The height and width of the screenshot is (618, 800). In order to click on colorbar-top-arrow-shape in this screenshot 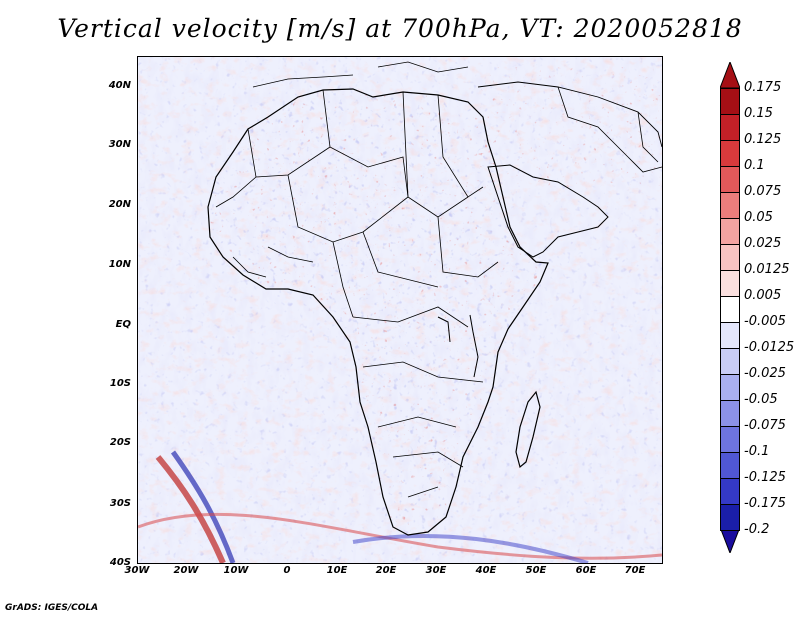, I will do `click(730, 75)`.